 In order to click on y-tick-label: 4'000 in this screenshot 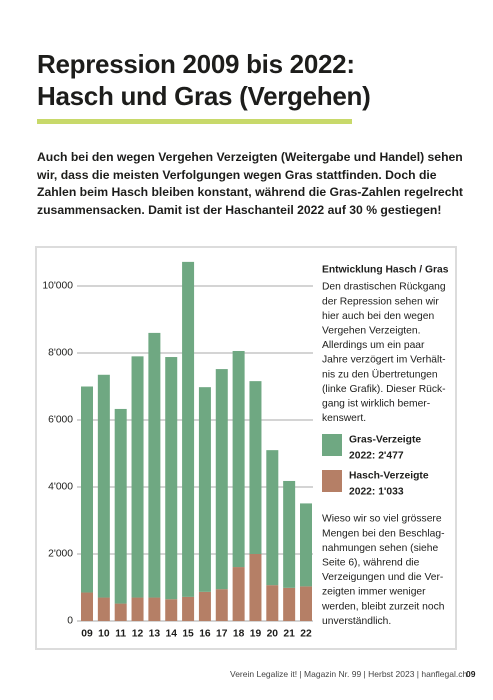, I will do `click(60, 487)`.